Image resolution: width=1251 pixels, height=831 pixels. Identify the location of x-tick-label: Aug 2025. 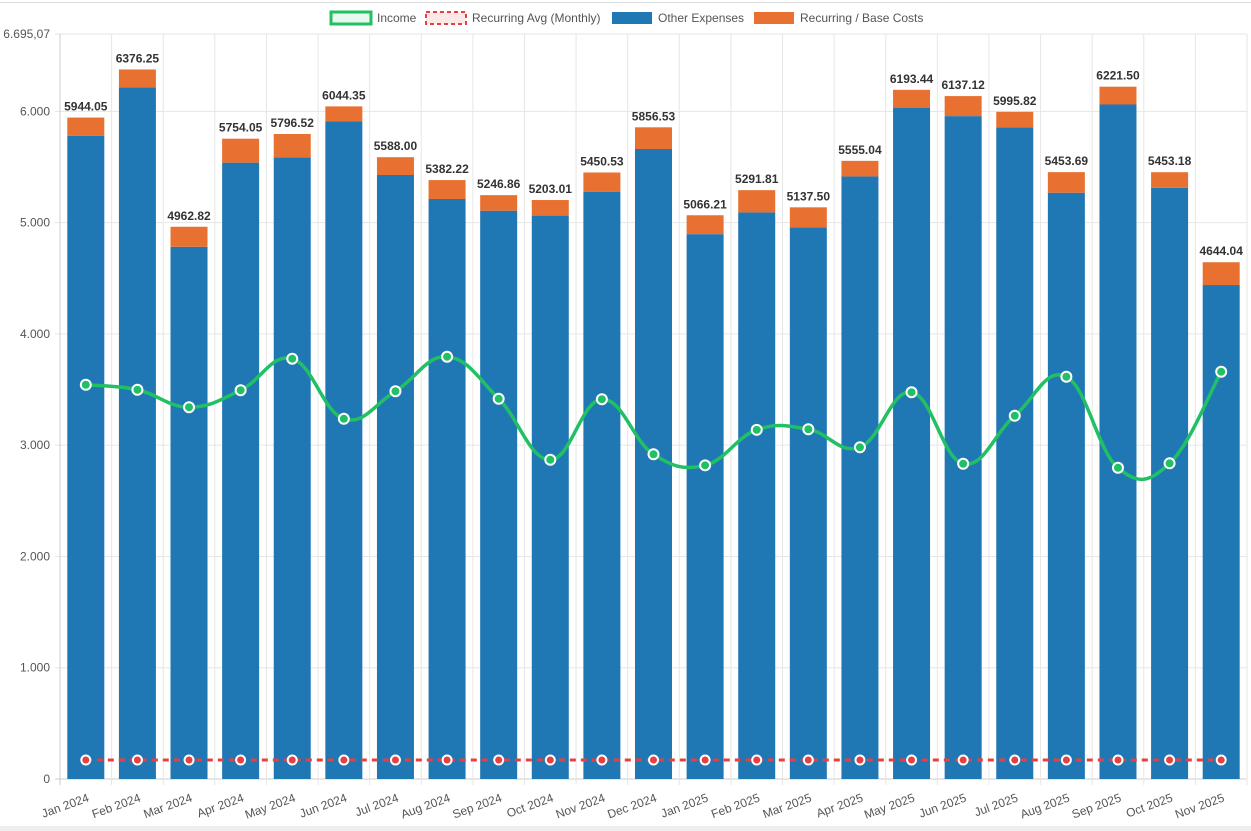
(1044, 806).